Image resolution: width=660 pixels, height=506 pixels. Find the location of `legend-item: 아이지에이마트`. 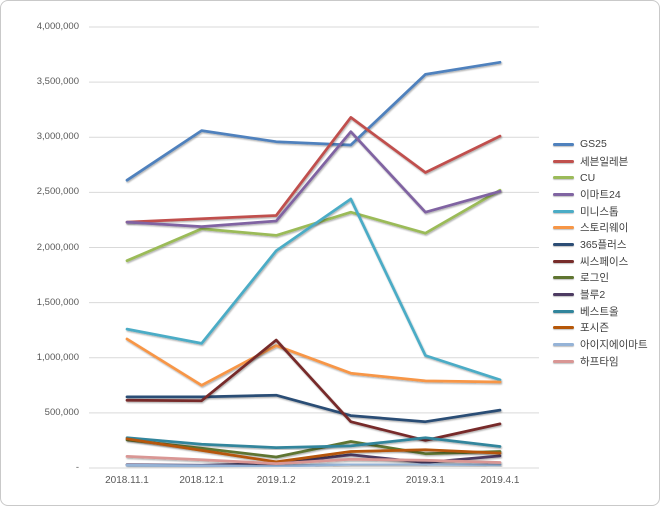

legend-item: 아이지에이마트 is located at coordinates (600, 344).